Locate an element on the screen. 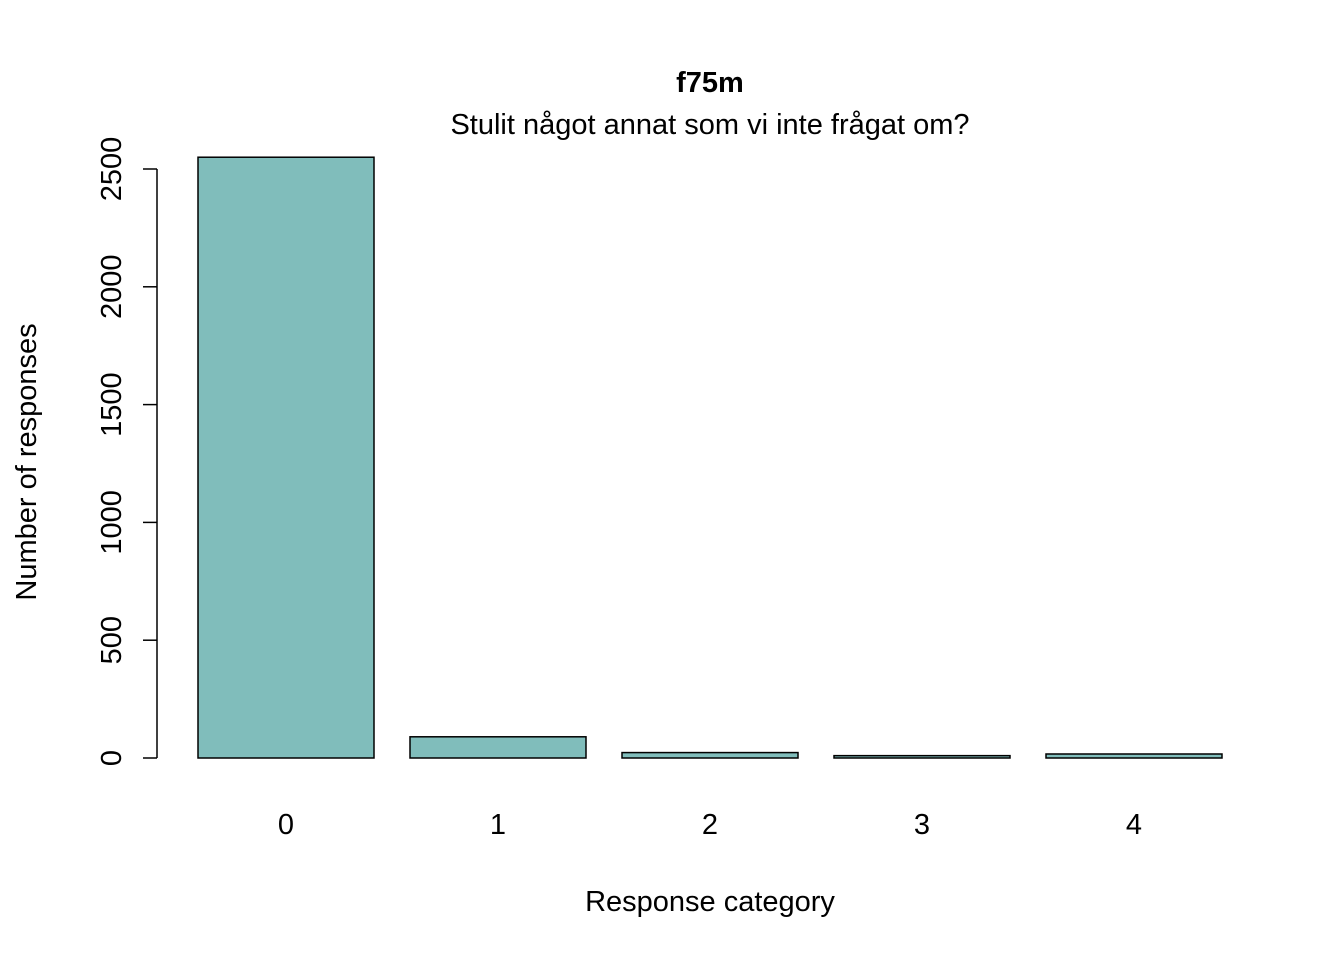 The height and width of the screenshot is (960, 1344). y-tick-label: 0 is located at coordinates (112, 758).